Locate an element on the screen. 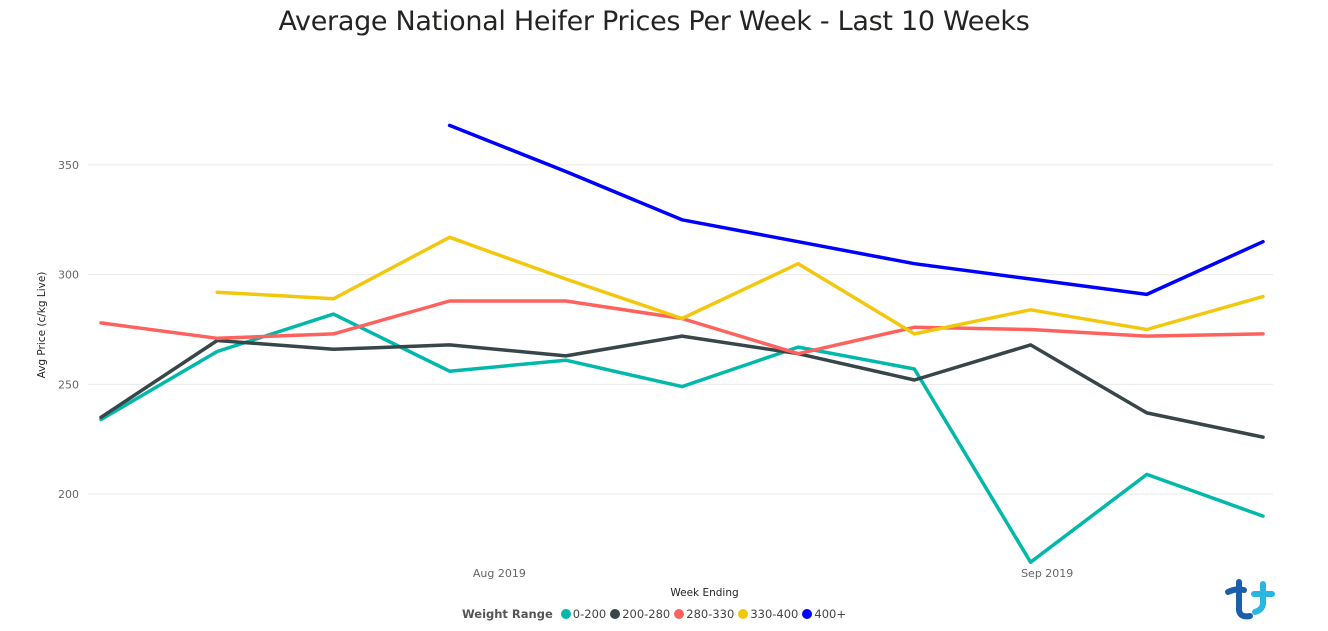 The width and height of the screenshot is (1328, 631). legend-label: 400+ is located at coordinates (830, 614).